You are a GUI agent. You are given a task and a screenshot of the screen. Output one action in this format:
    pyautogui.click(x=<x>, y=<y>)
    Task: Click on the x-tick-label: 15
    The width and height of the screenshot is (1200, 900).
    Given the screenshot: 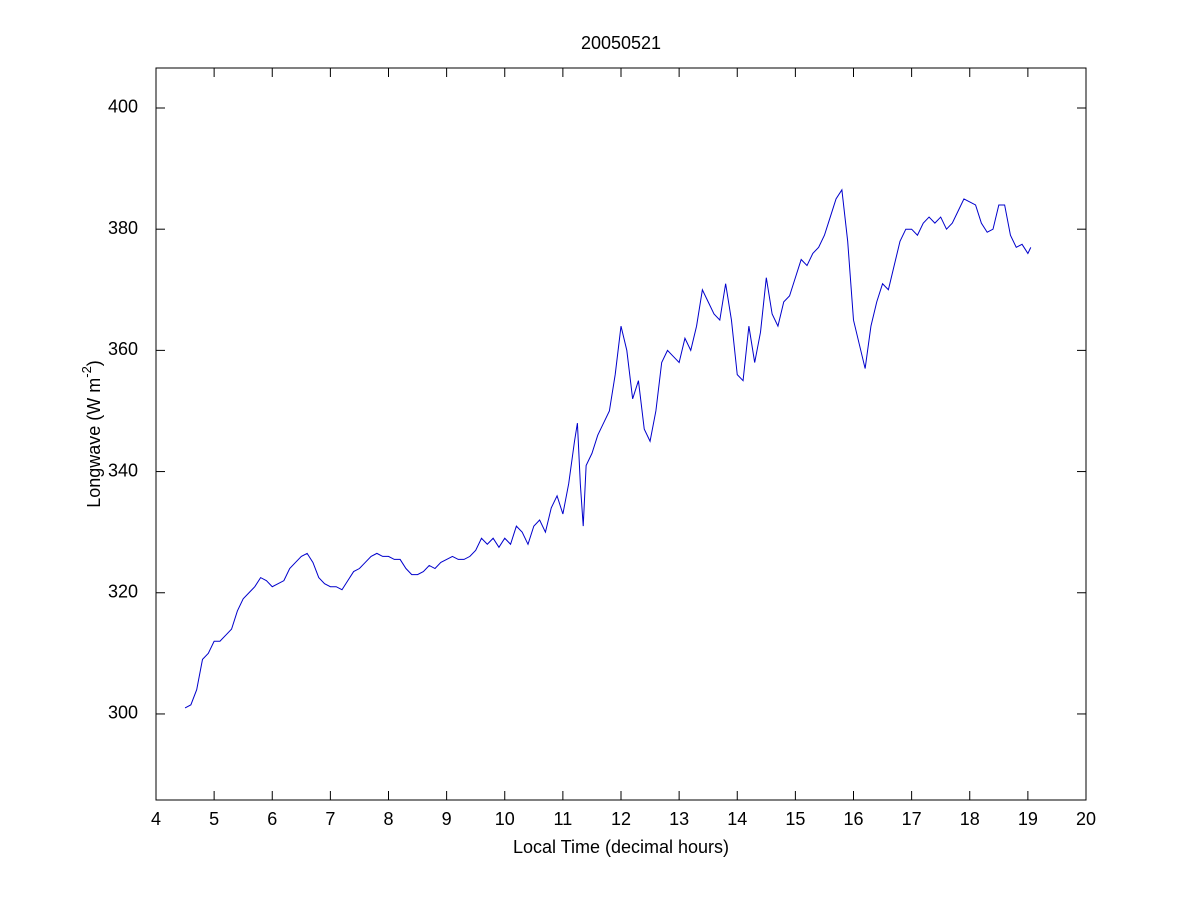 What is the action you would take?
    pyautogui.click(x=795, y=819)
    